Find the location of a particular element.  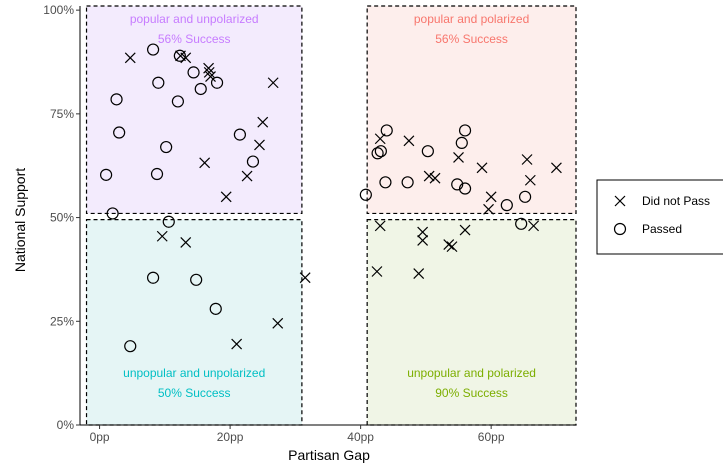

legend-box is located at coordinates (659, 217).